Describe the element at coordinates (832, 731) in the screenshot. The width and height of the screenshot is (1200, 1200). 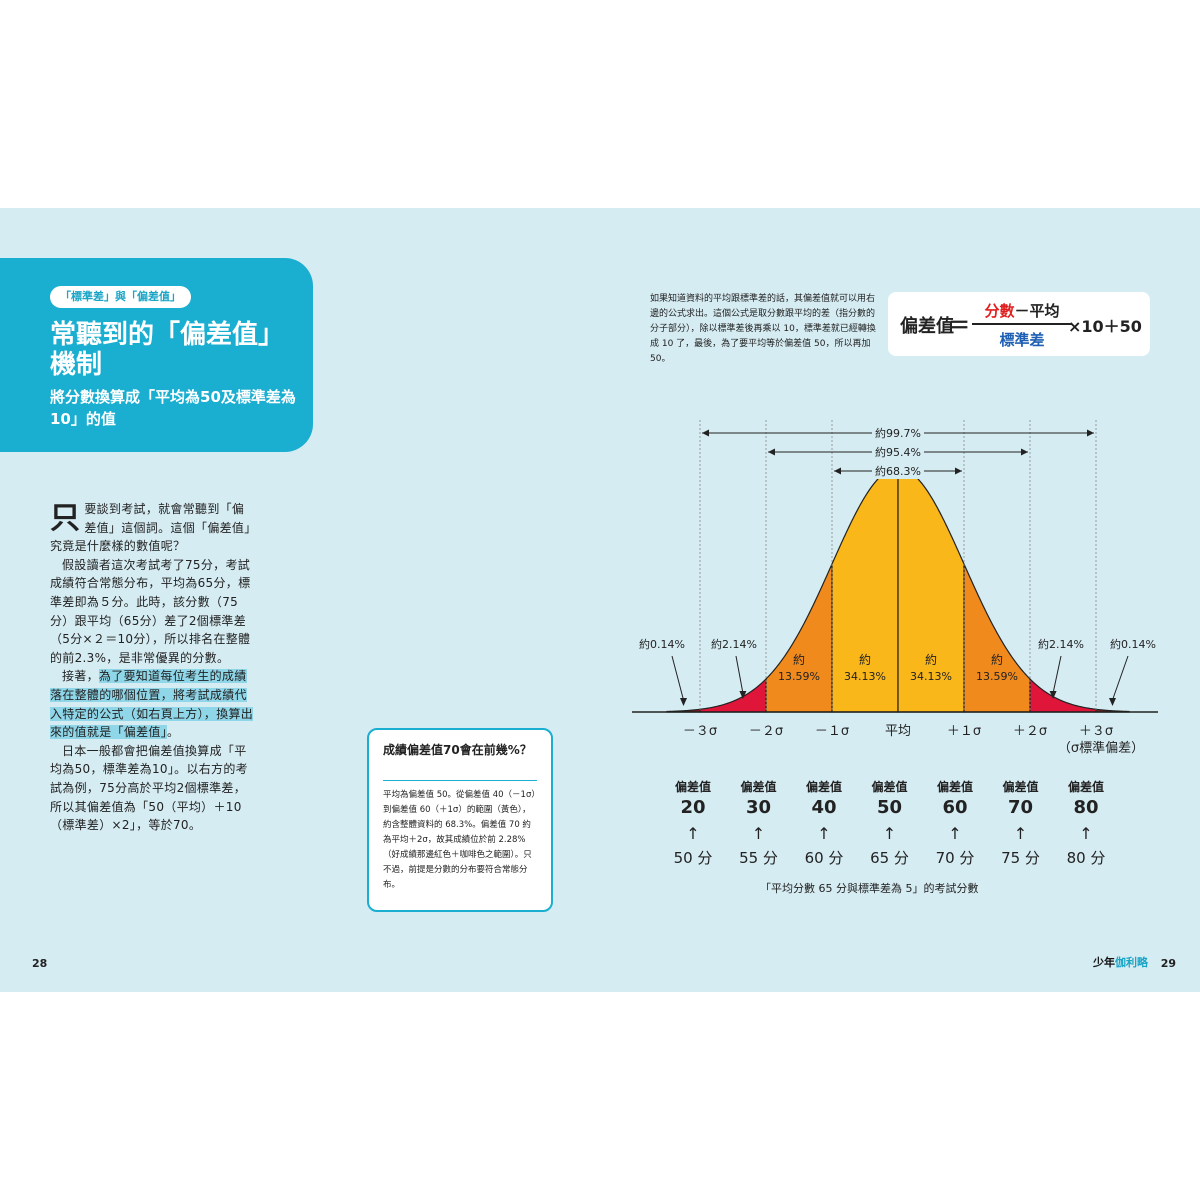
I see `x-tick-label: －１σ` at that location.